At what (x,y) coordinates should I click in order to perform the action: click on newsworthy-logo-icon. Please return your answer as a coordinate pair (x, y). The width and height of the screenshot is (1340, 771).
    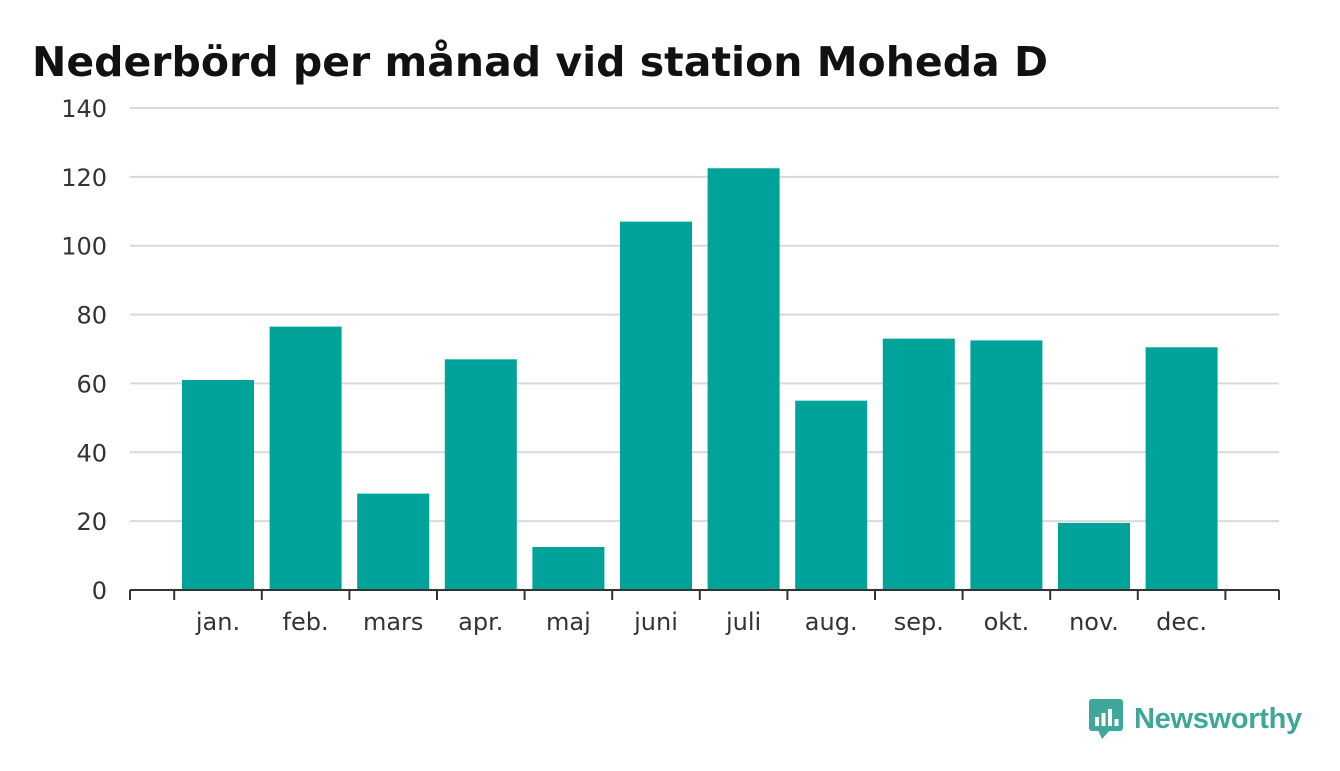
    Looking at the image, I should click on (1106, 719).